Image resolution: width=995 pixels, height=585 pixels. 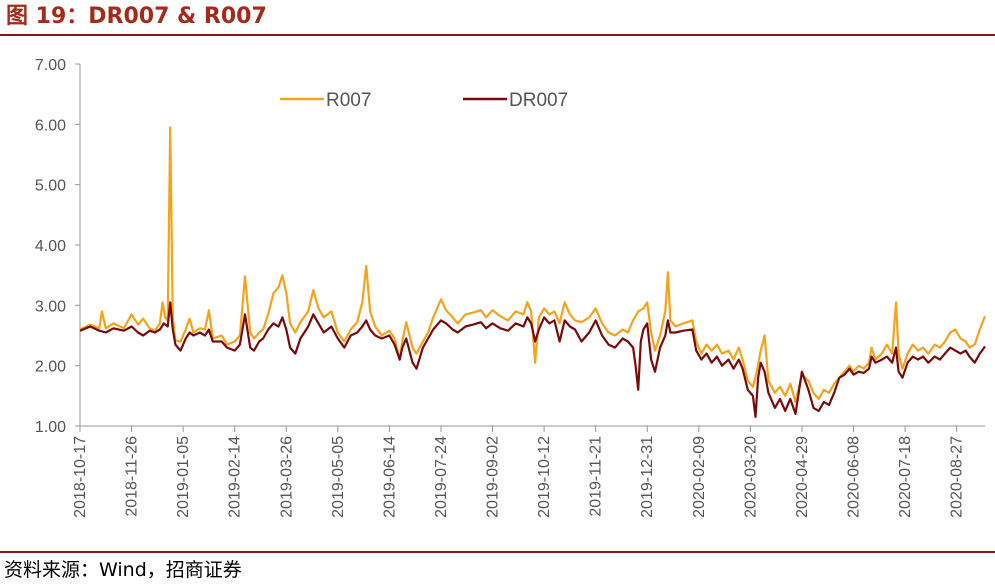 I want to click on y-tick-label: 3.00, so click(x=50, y=306).